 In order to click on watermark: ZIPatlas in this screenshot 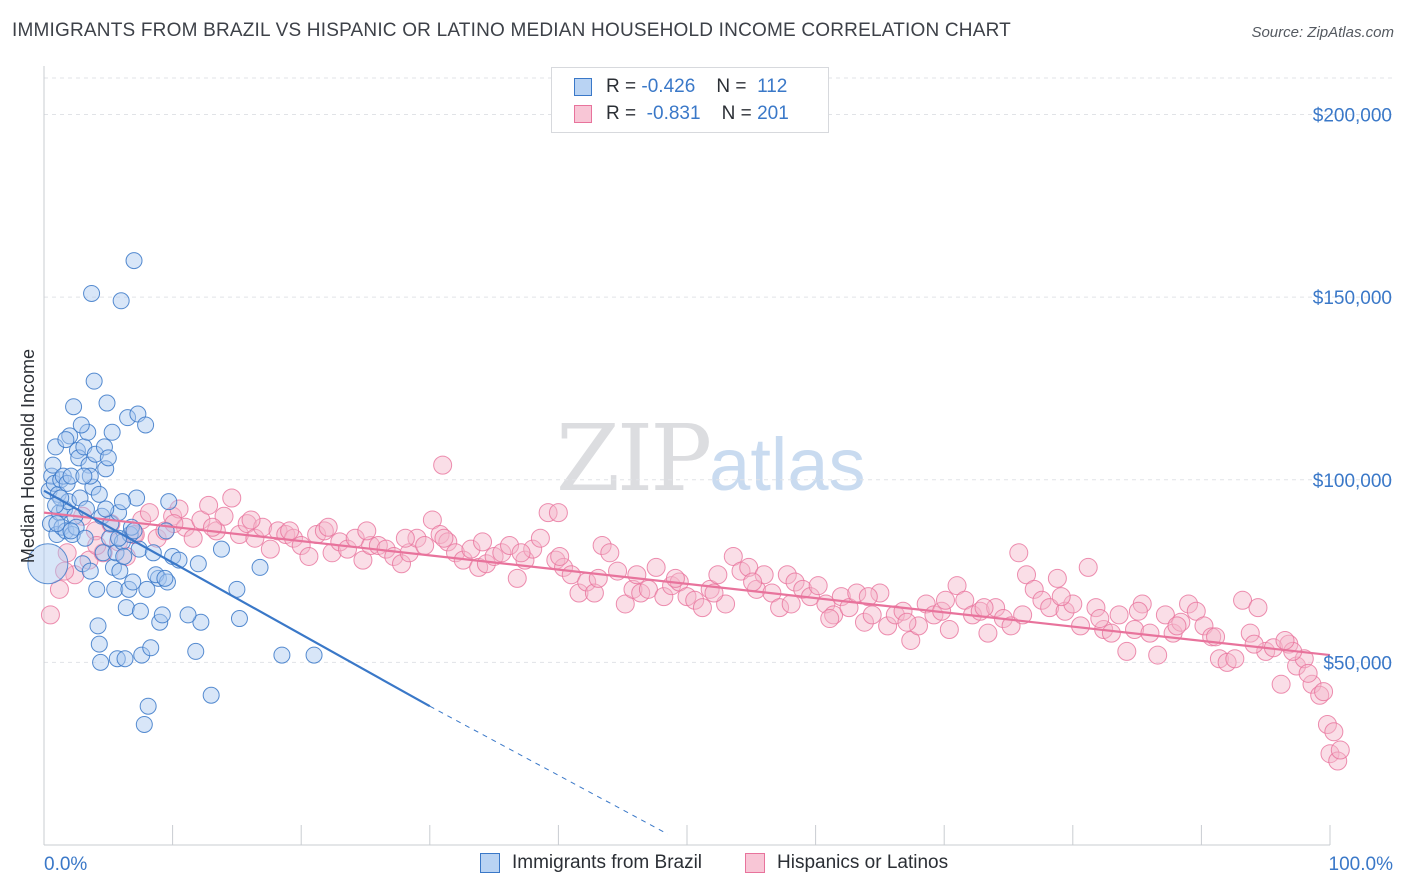, I will do `click(710, 458)`.